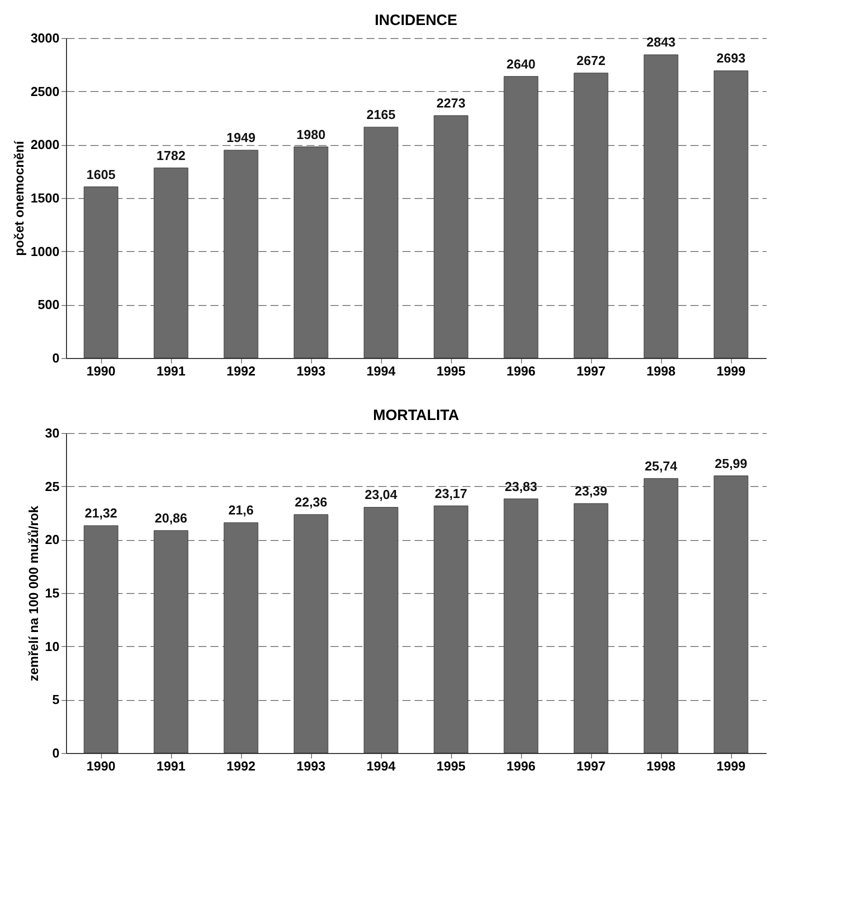 The image size is (842, 902). Describe the element at coordinates (661, 42) in the screenshot. I see `data-label: 2843` at that location.